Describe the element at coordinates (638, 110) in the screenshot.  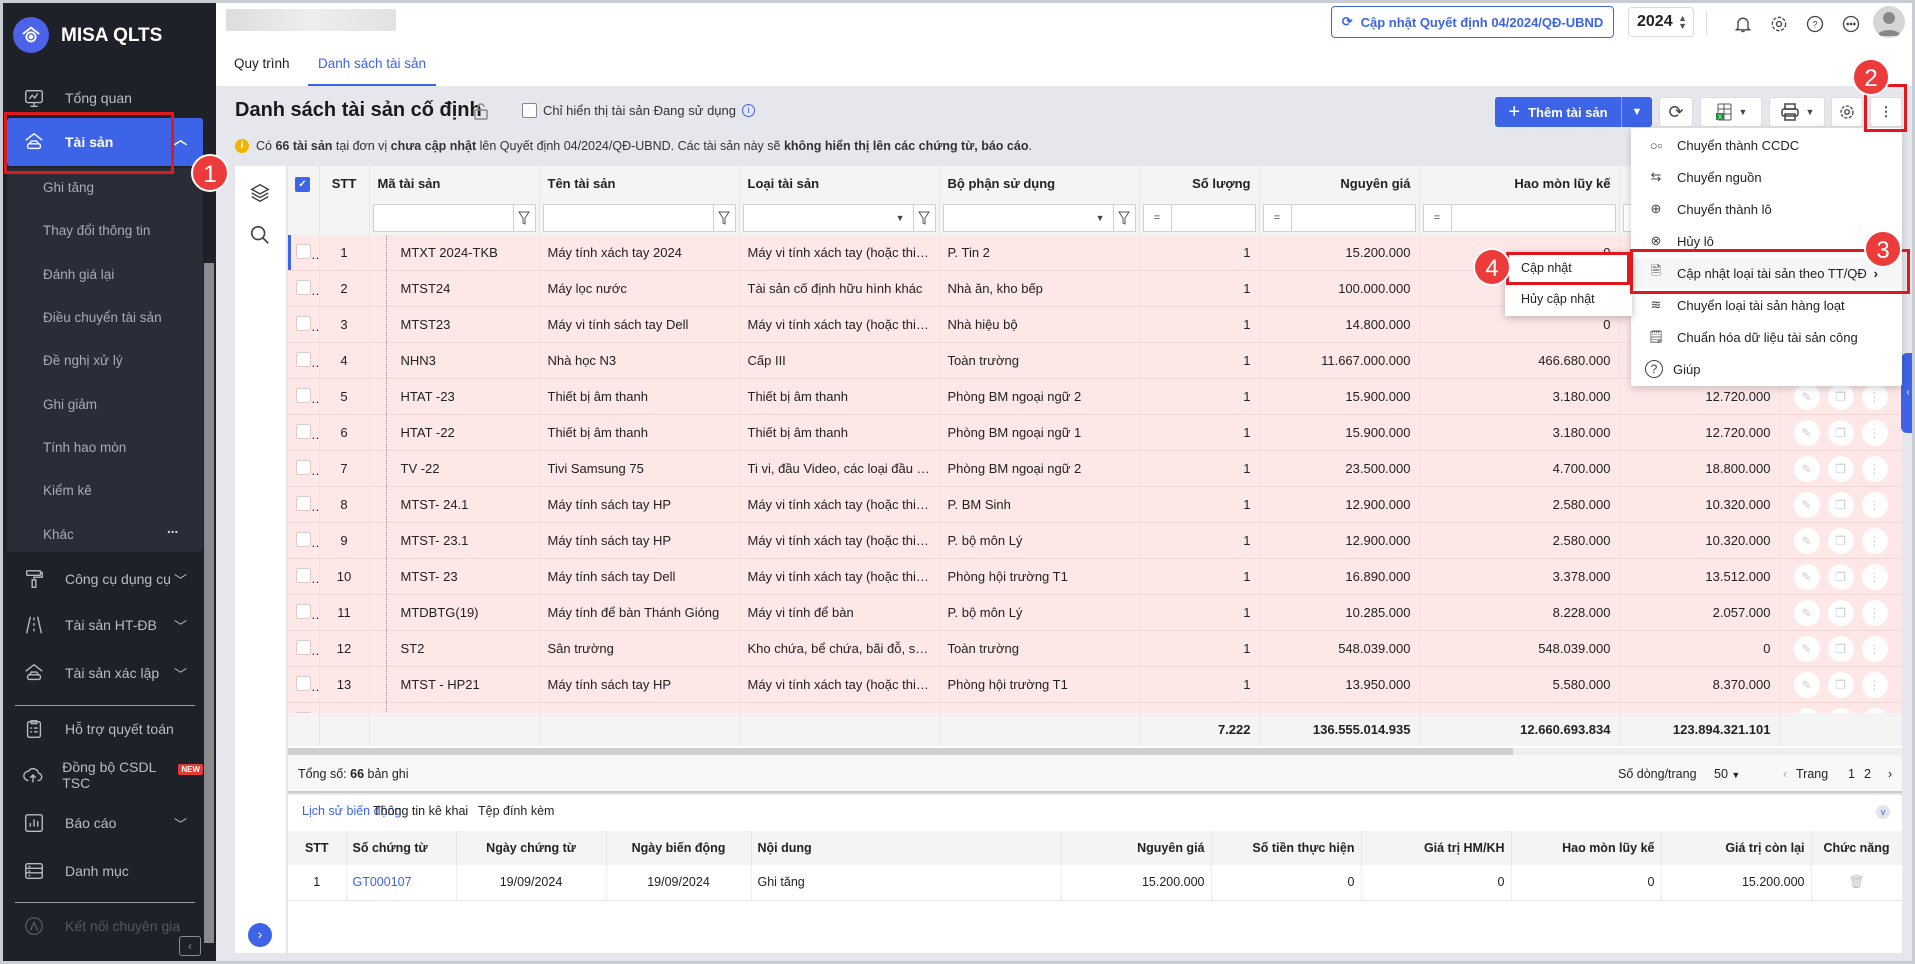
I see `only-active-checkbox: Chỉ hiển thị tài sản Đang sử dụng i` at that location.